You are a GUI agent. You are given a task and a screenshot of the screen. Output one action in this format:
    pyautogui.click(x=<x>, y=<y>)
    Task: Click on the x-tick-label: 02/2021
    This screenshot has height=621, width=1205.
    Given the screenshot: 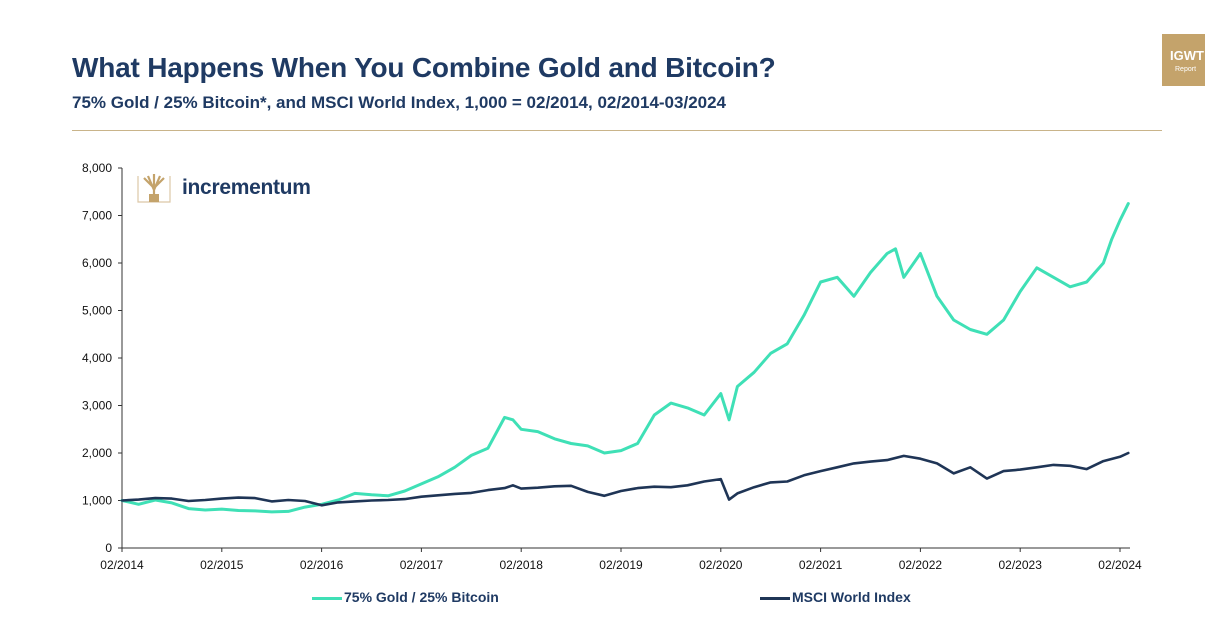 What is the action you would take?
    pyautogui.click(x=821, y=565)
    